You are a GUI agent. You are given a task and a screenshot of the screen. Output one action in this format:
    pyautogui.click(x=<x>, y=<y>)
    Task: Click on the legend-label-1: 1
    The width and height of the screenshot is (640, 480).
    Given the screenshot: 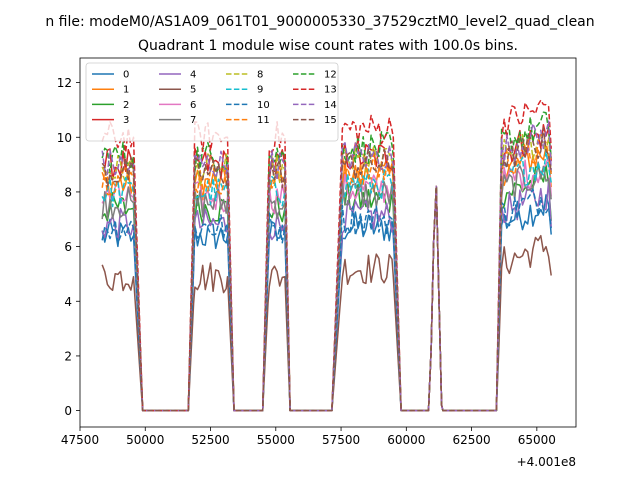 What is the action you would take?
    pyautogui.click(x=126, y=90)
    